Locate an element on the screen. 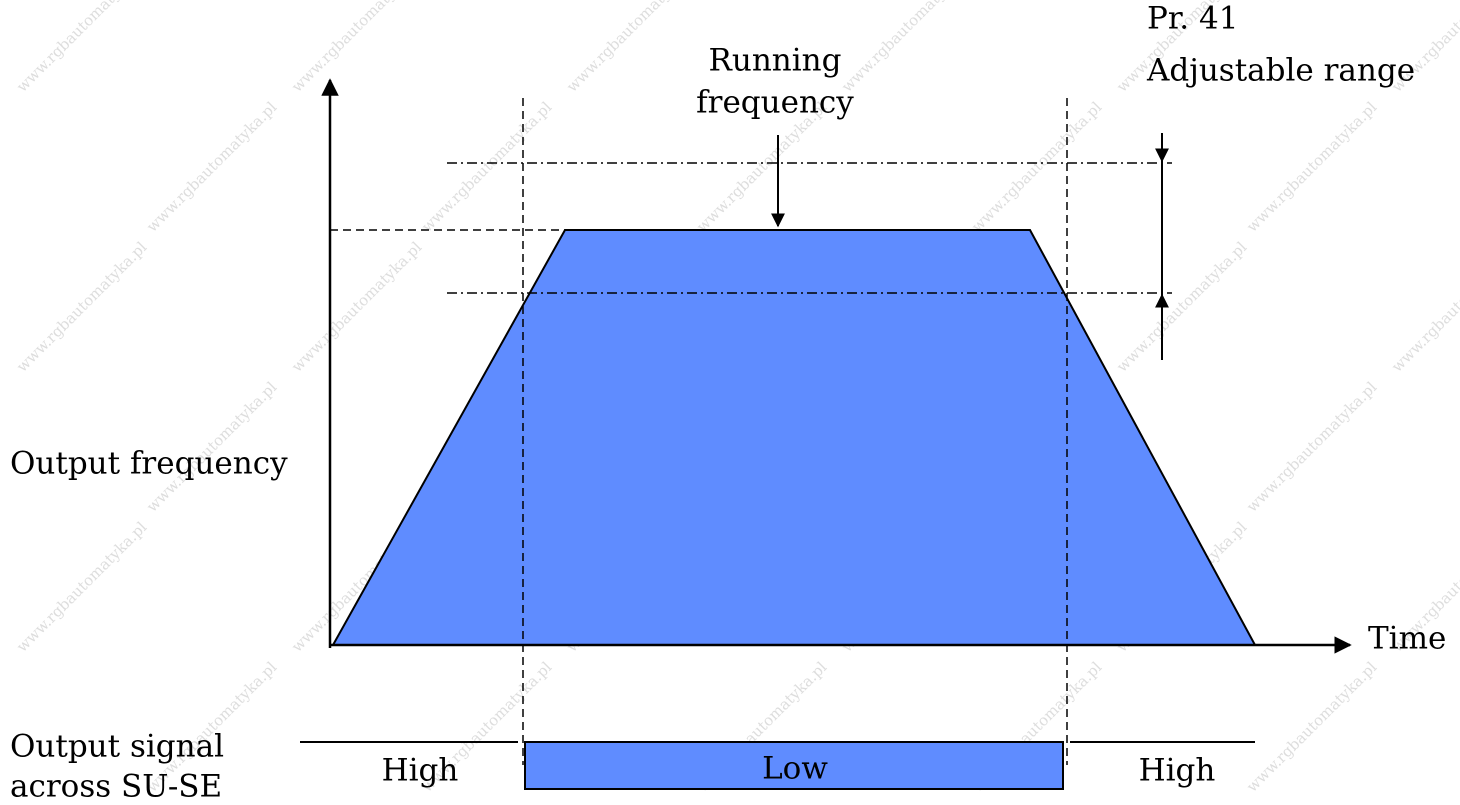  label: across SU-SE is located at coordinates (116, 787).